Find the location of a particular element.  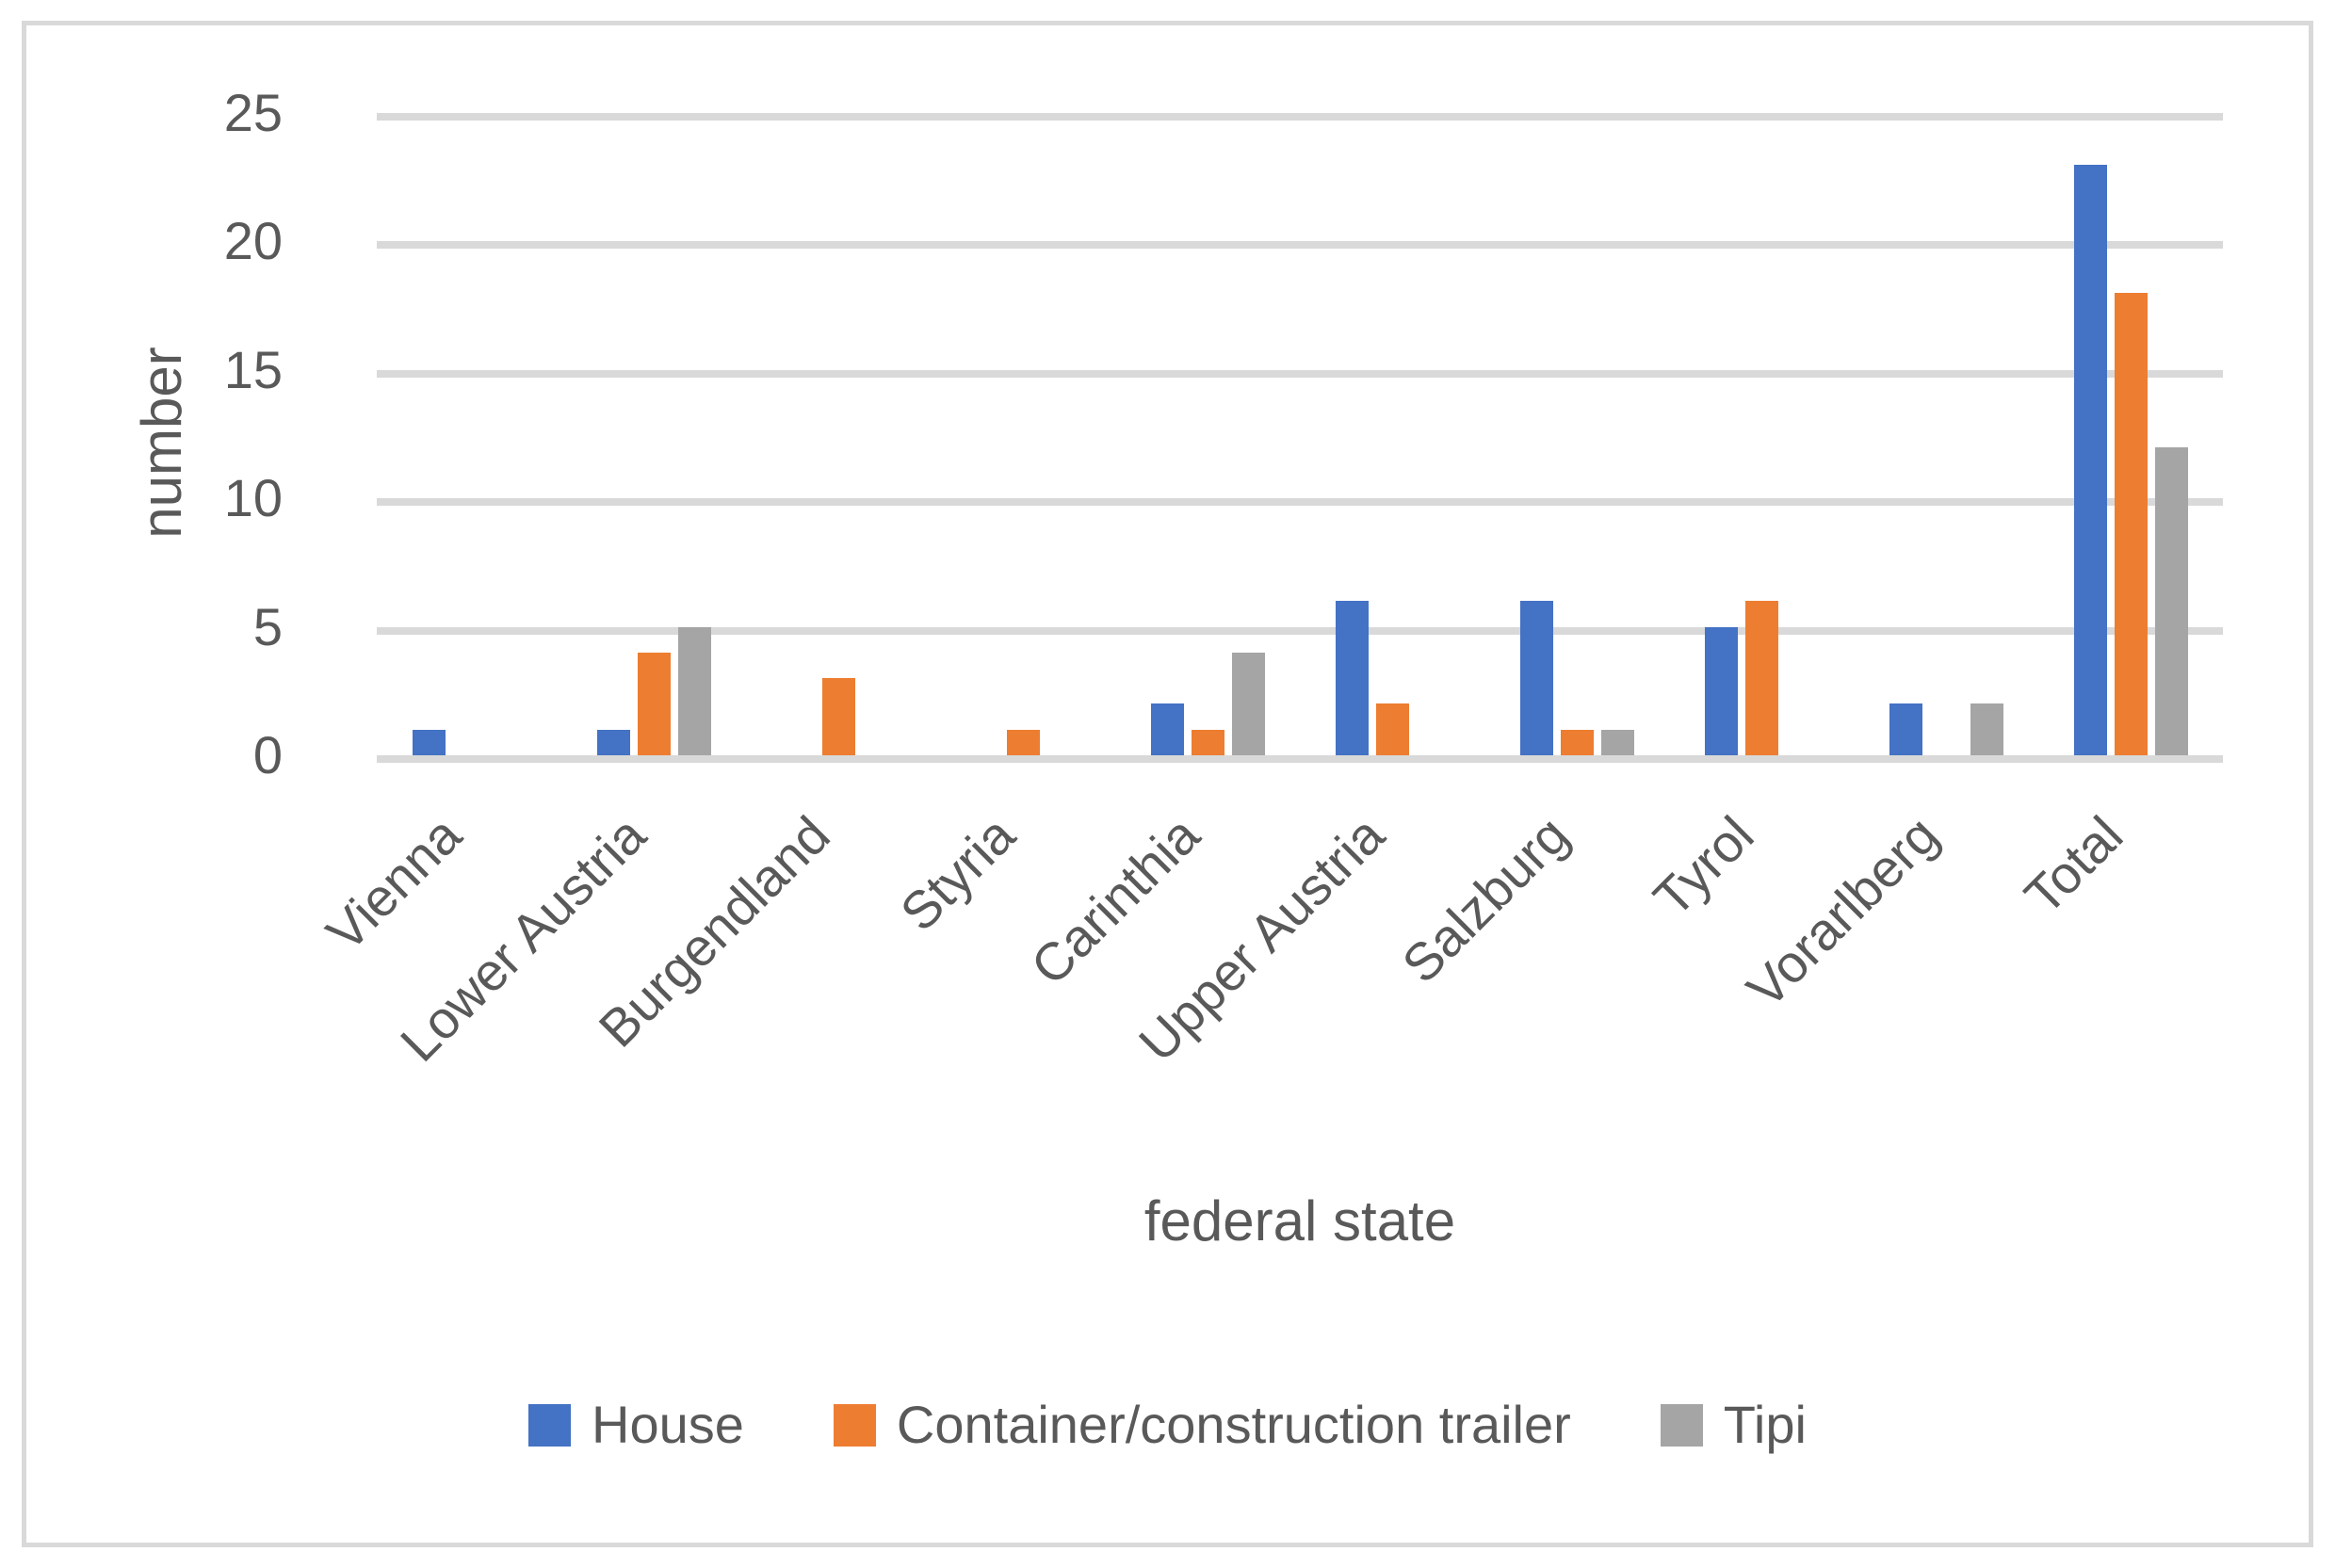

bar-container-carinthia is located at coordinates (1208, 742).